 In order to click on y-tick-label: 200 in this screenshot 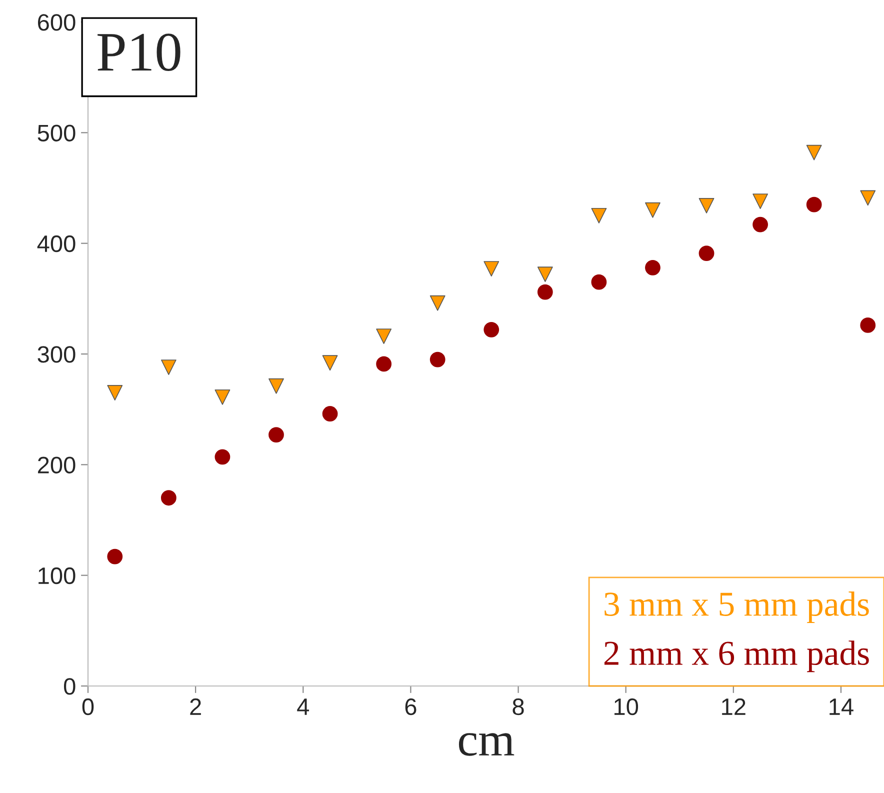, I will do `click(57, 465)`.